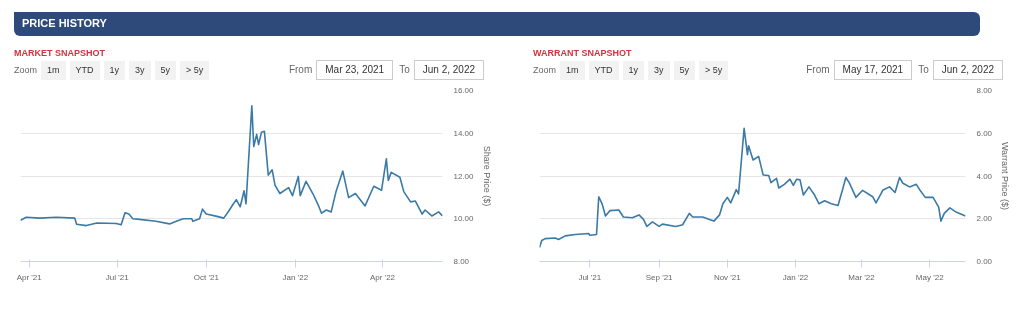 The width and height of the screenshot is (1024, 329). What do you see at coordinates (464, 133) in the screenshot?
I see `y-tick-label: 14.00` at bounding box center [464, 133].